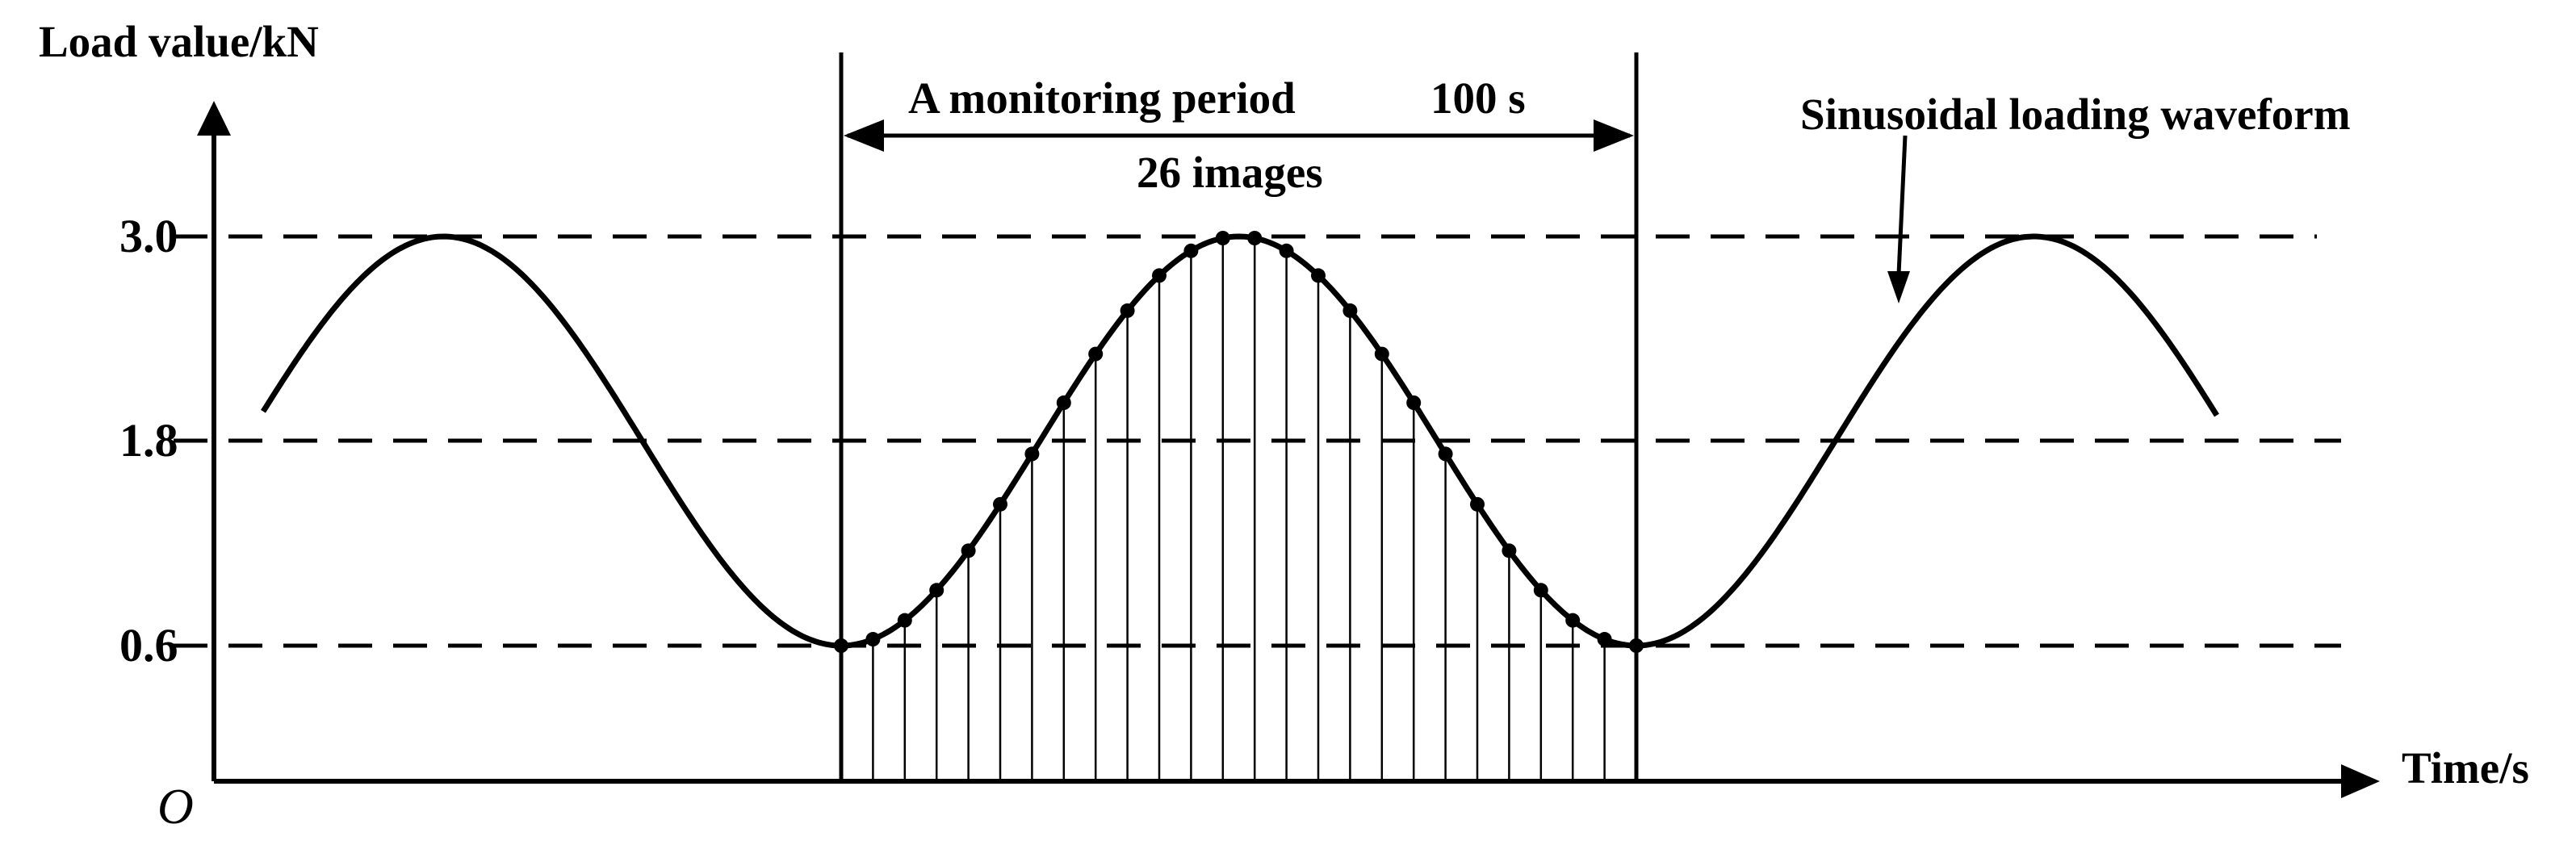  What do you see at coordinates (179, 41) in the screenshot?
I see `y-axis-label: Load value/kN` at bounding box center [179, 41].